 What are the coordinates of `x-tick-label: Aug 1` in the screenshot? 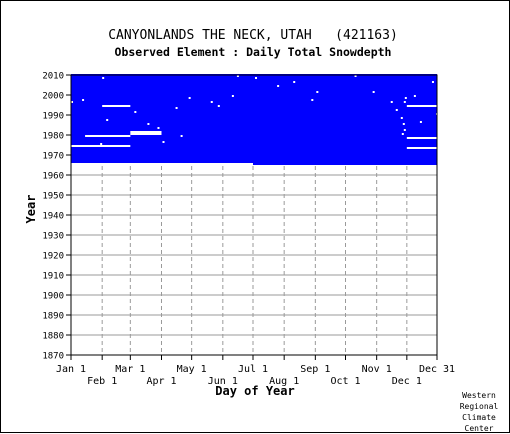 It's located at (284, 381).